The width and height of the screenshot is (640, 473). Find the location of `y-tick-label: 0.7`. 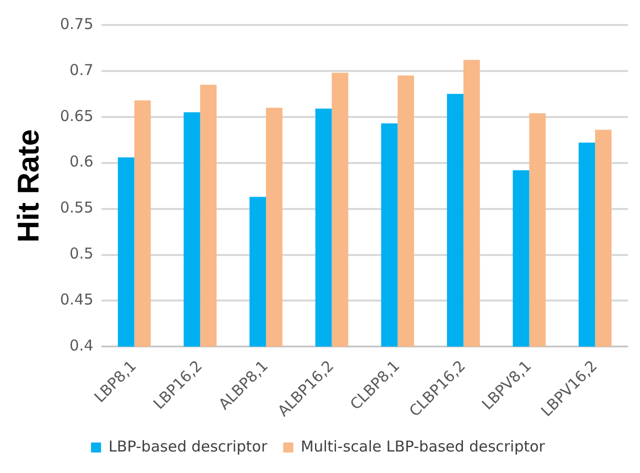

y-tick-label: 0.7 is located at coordinates (82, 69).